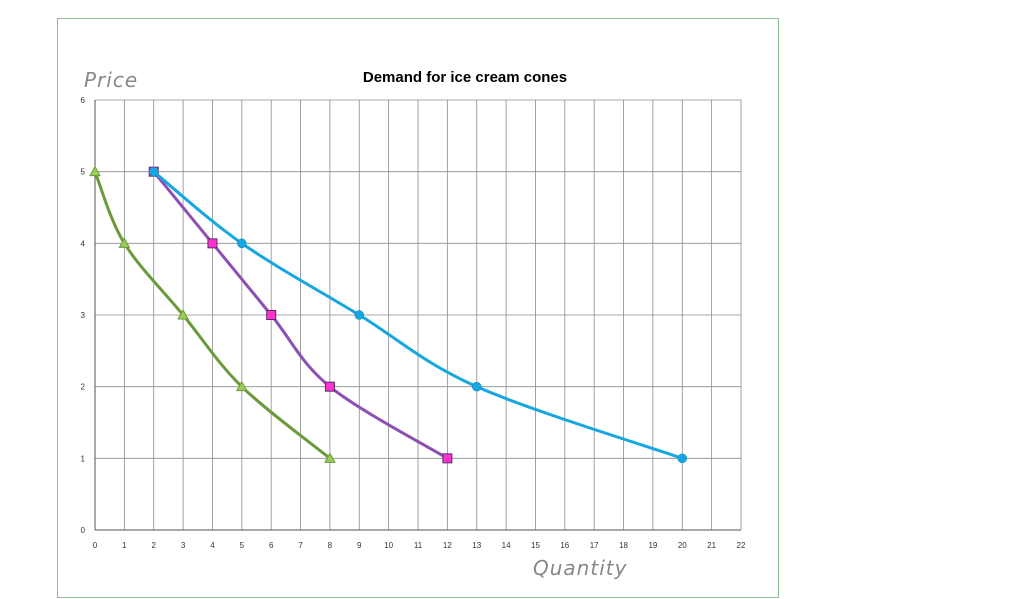  What do you see at coordinates (183, 545) in the screenshot?
I see `x-tick-label: 3` at bounding box center [183, 545].